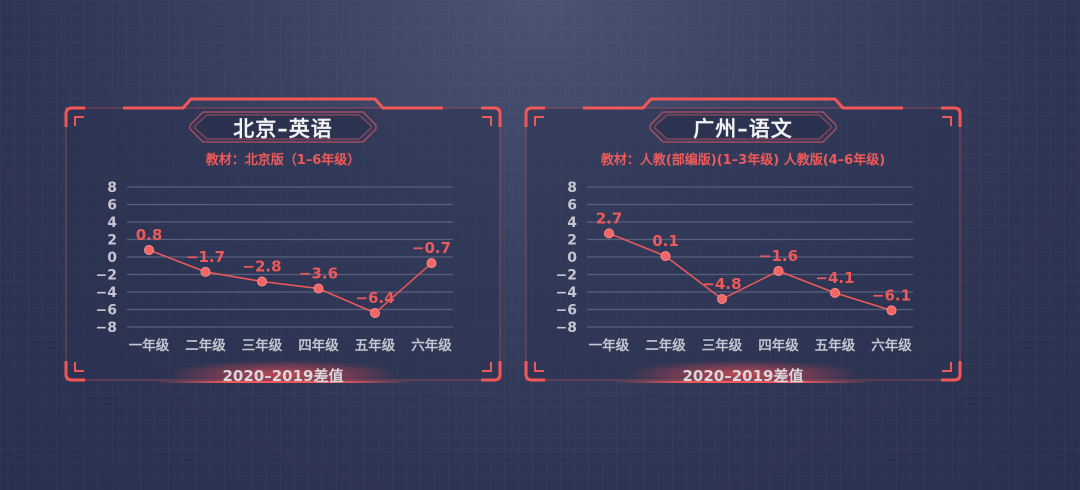 This screenshot has height=490, width=1080. Describe the element at coordinates (665, 241) in the screenshot. I see `data-value-label: 0.1` at that location.